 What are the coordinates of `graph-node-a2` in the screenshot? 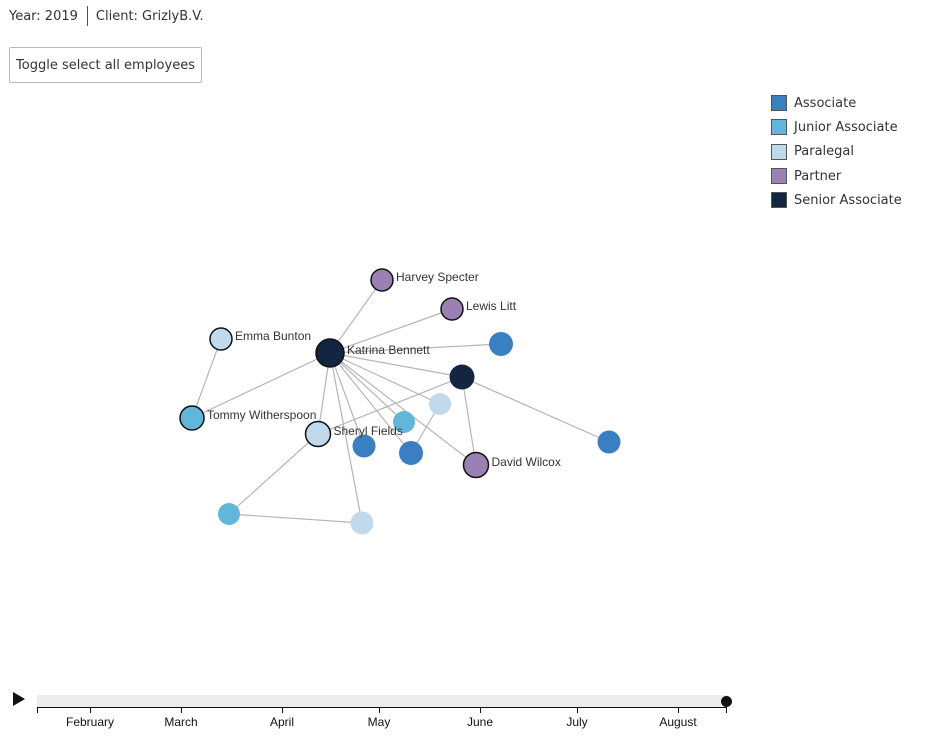 It's located at (364, 446).